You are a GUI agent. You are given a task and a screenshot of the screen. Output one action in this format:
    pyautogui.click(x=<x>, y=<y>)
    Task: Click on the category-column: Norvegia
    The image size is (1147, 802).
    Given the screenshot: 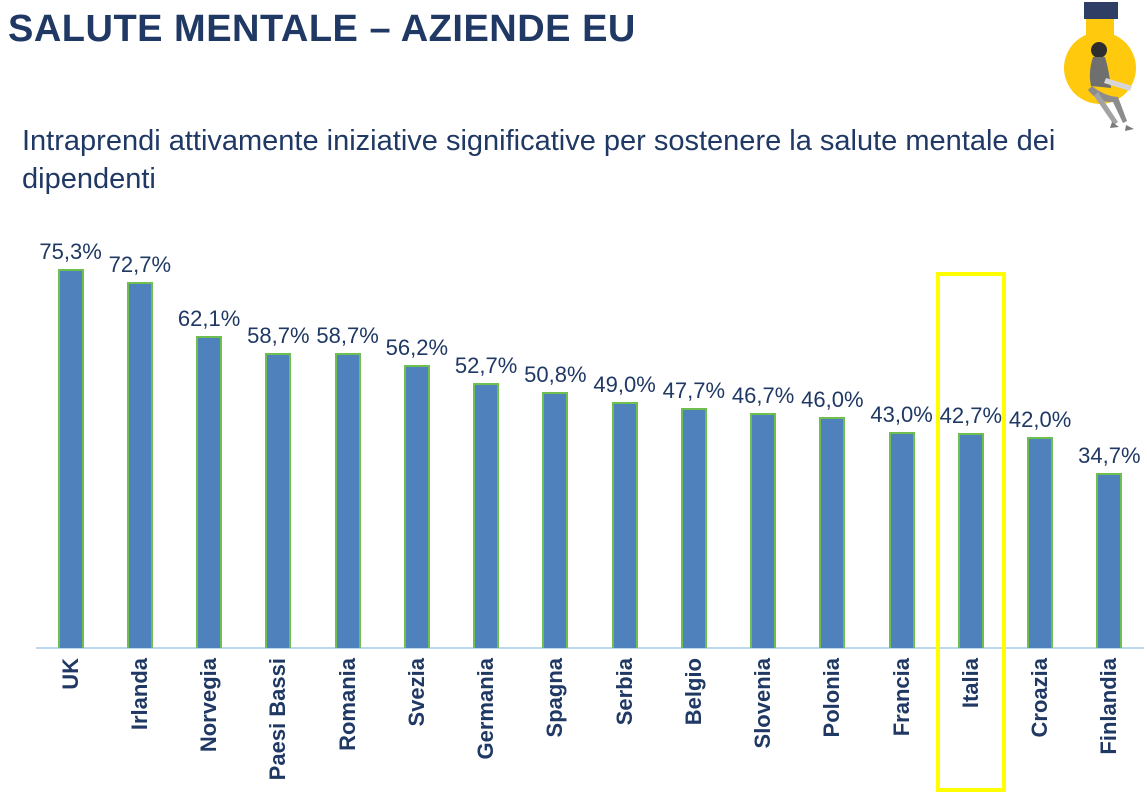 What is the action you would take?
    pyautogui.click(x=209, y=730)
    